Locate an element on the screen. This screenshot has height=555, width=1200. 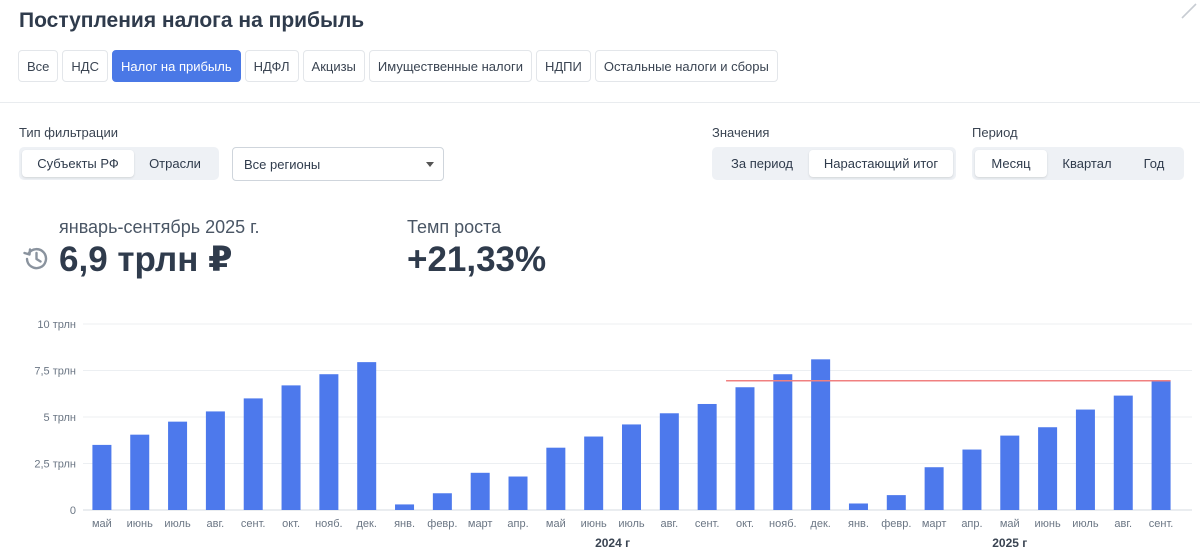
filter-type-toggle: Субъекты РФ Отрасли is located at coordinates (119, 163).